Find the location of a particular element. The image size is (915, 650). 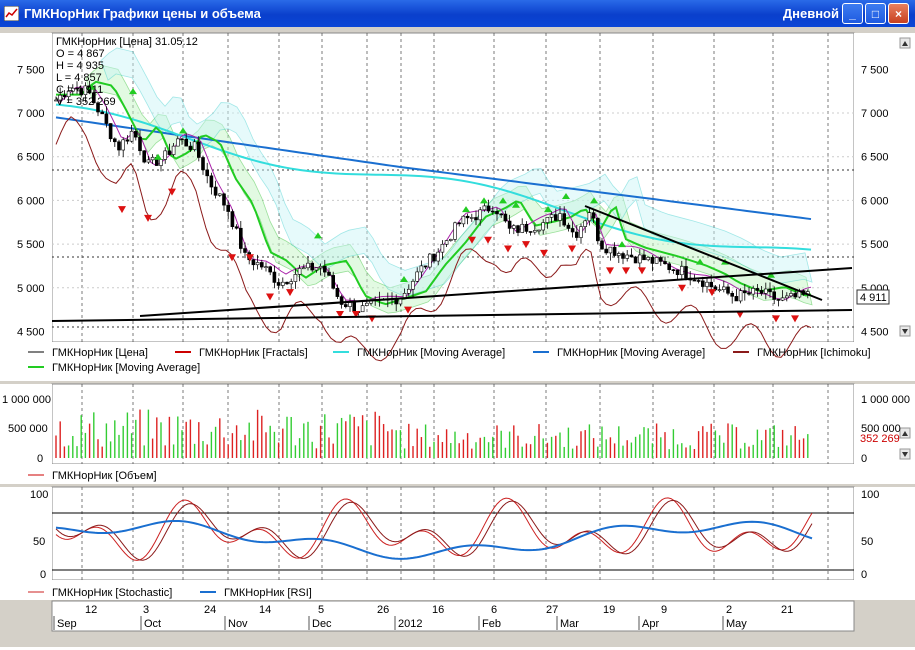

close-button: × is located at coordinates (898, 13).